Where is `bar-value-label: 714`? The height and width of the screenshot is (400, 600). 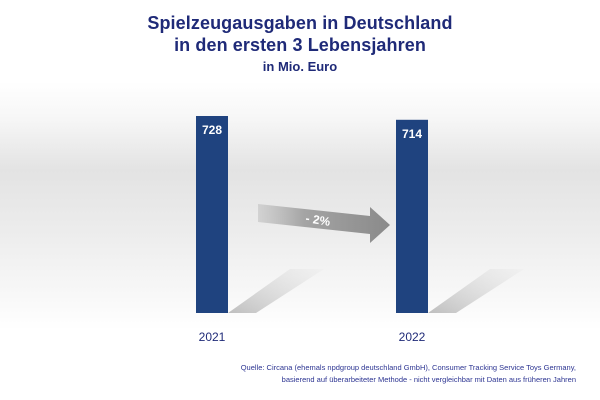
bar-value-label: 714 is located at coordinates (412, 134).